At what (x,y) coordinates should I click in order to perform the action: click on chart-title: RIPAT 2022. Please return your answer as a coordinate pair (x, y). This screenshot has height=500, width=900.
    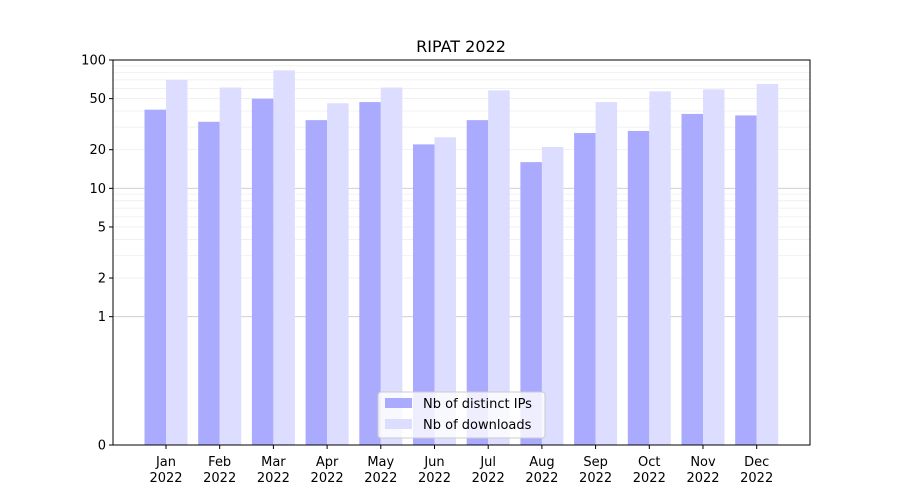
    Looking at the image, I should click on (461, 46).